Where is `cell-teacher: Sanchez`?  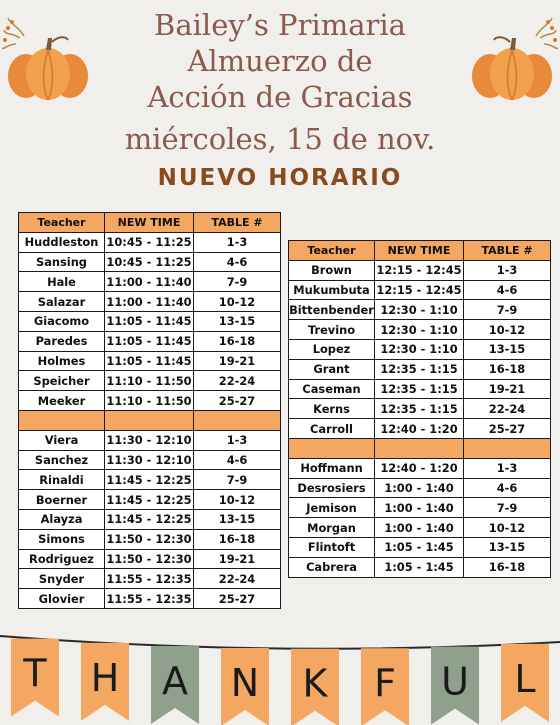 cell-teacher: Sanchez is located at coordinates (61, 460).